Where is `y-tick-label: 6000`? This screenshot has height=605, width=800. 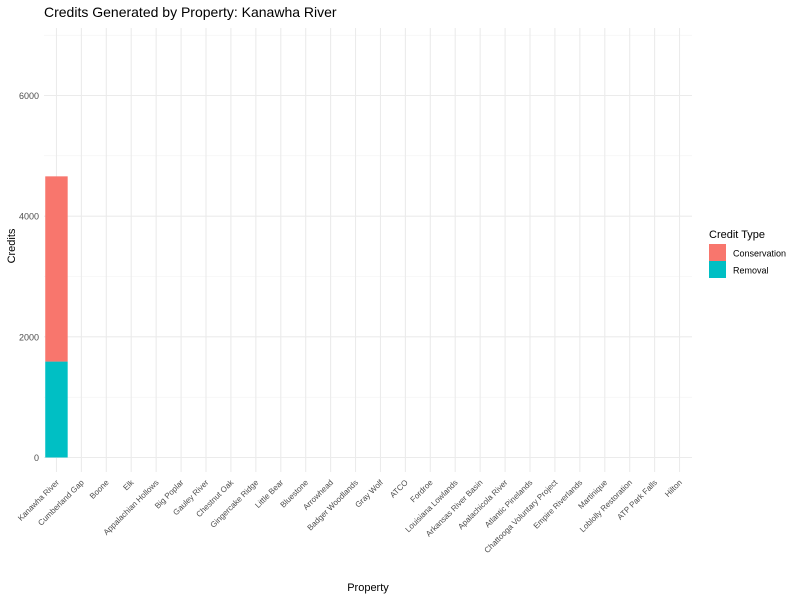
y-tick-label: 6000 is located at coordinates (29, 96).